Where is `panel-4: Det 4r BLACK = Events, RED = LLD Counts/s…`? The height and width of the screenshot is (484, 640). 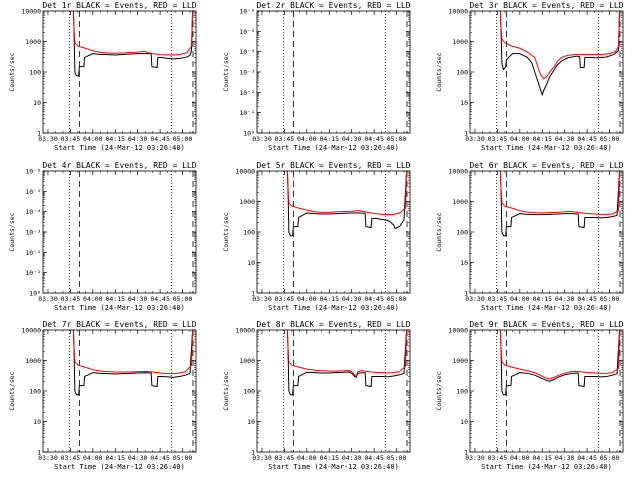
panel-4: Det 4r BLACK = Events, RED = LLD Counts/s… is located at coordinates (102, 236).